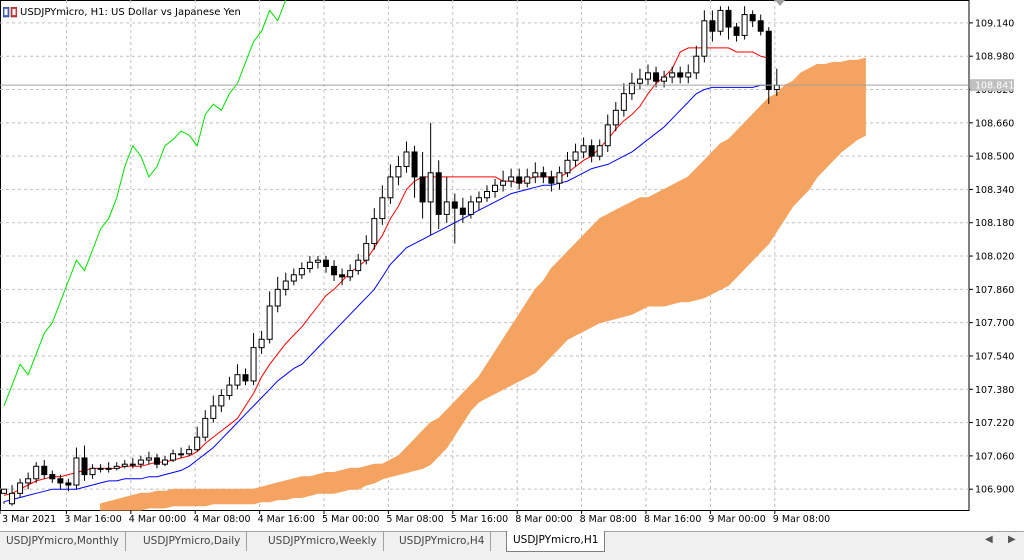 Image resolution: width=1024 pixels, height=560 pixels. I want to click on scroll-right-icon: ▶, so click(1012, 539).